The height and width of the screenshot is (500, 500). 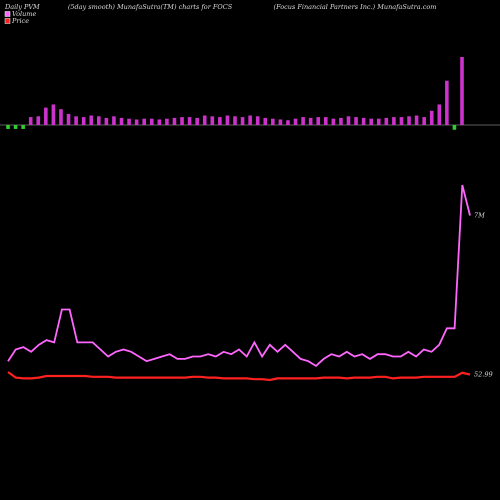 What do you see at coordinates (483, 374) in the screenshot?
I see `value-label: 52.99` at bounding box center [483, 374].